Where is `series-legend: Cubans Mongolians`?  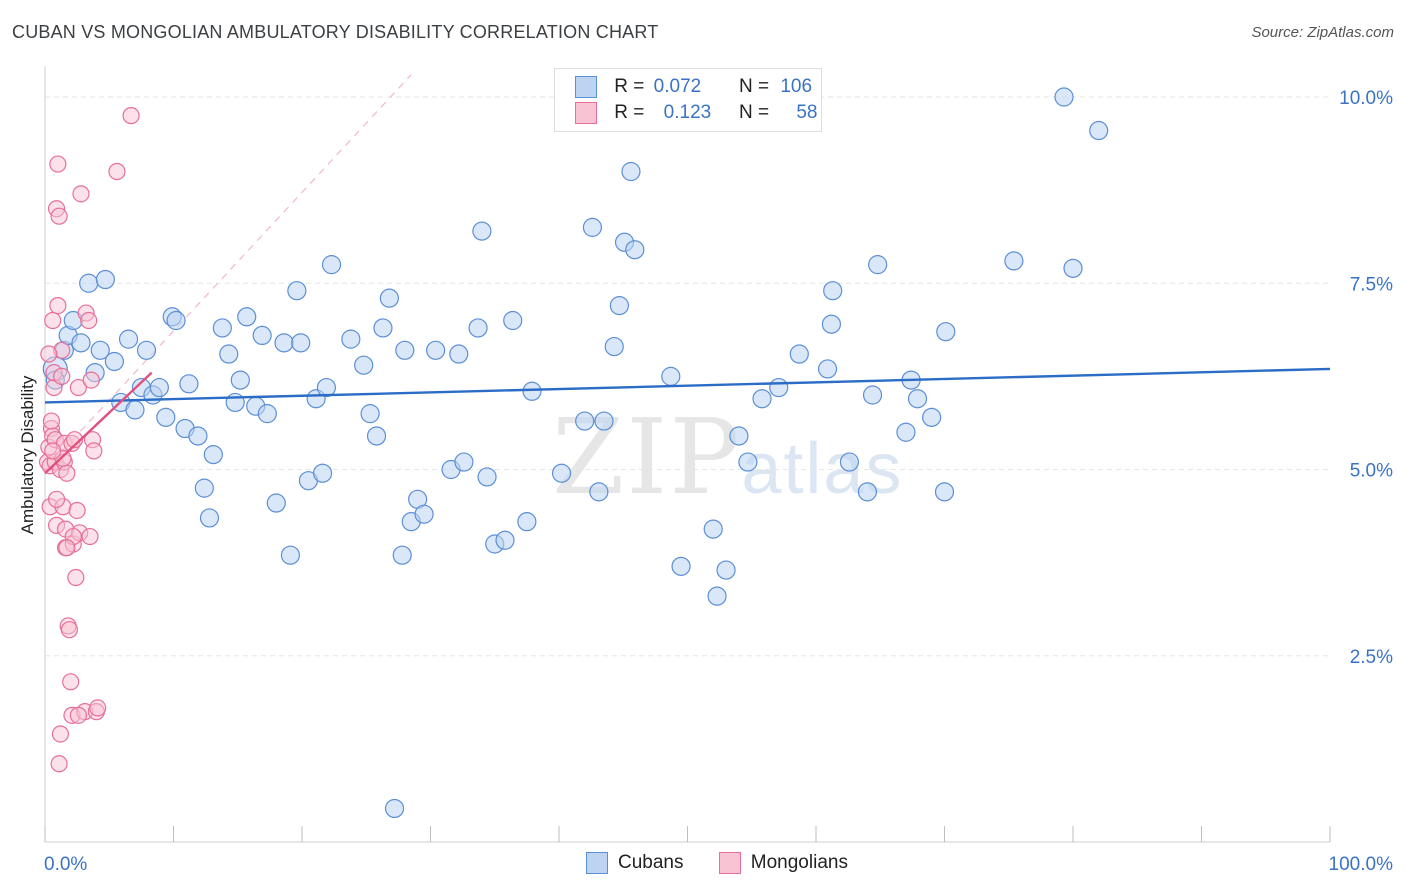 series-legend: Cubans Mongolians is located at coordinates (732, 863).